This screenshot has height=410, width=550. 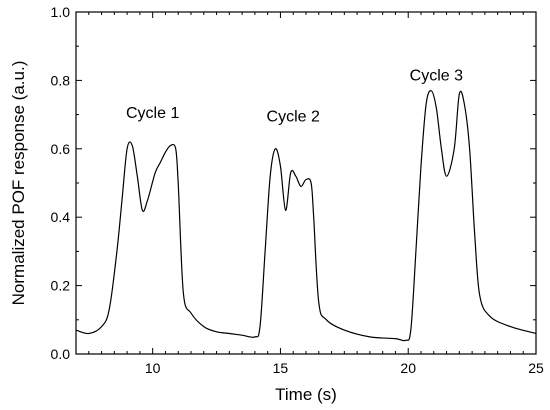 I want to click on x-tick-label: 20, so click(x=408, y=368).